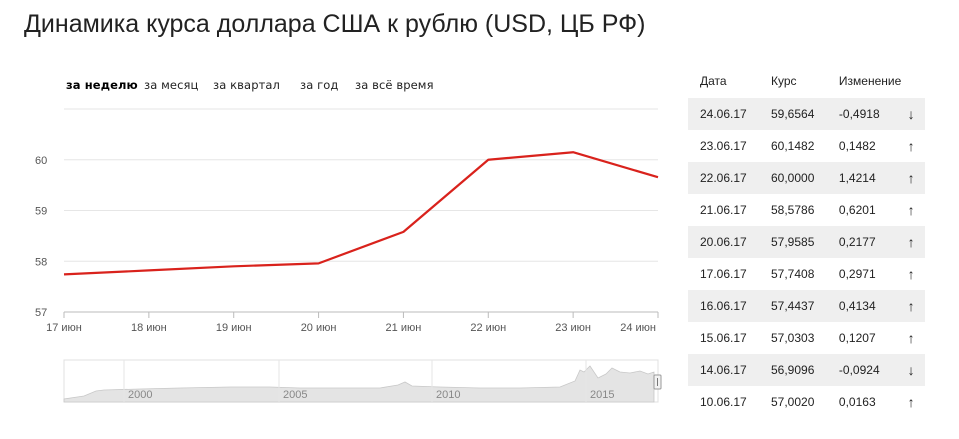 The height and width of the screenshot is (439, 959). Describe the element at coordinates (573, 328) in the screenshot. I see `x-tick-label: 23 июн` at that location.